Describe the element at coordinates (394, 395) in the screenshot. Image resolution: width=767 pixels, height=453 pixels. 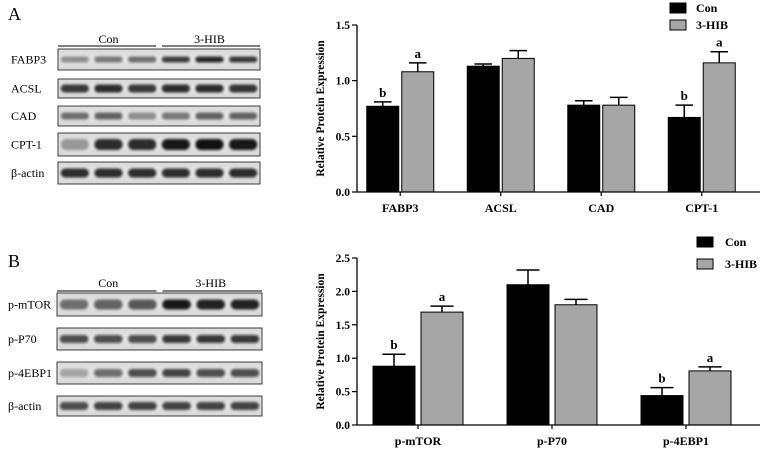
I see `bar-con-p-mtor` at that location.